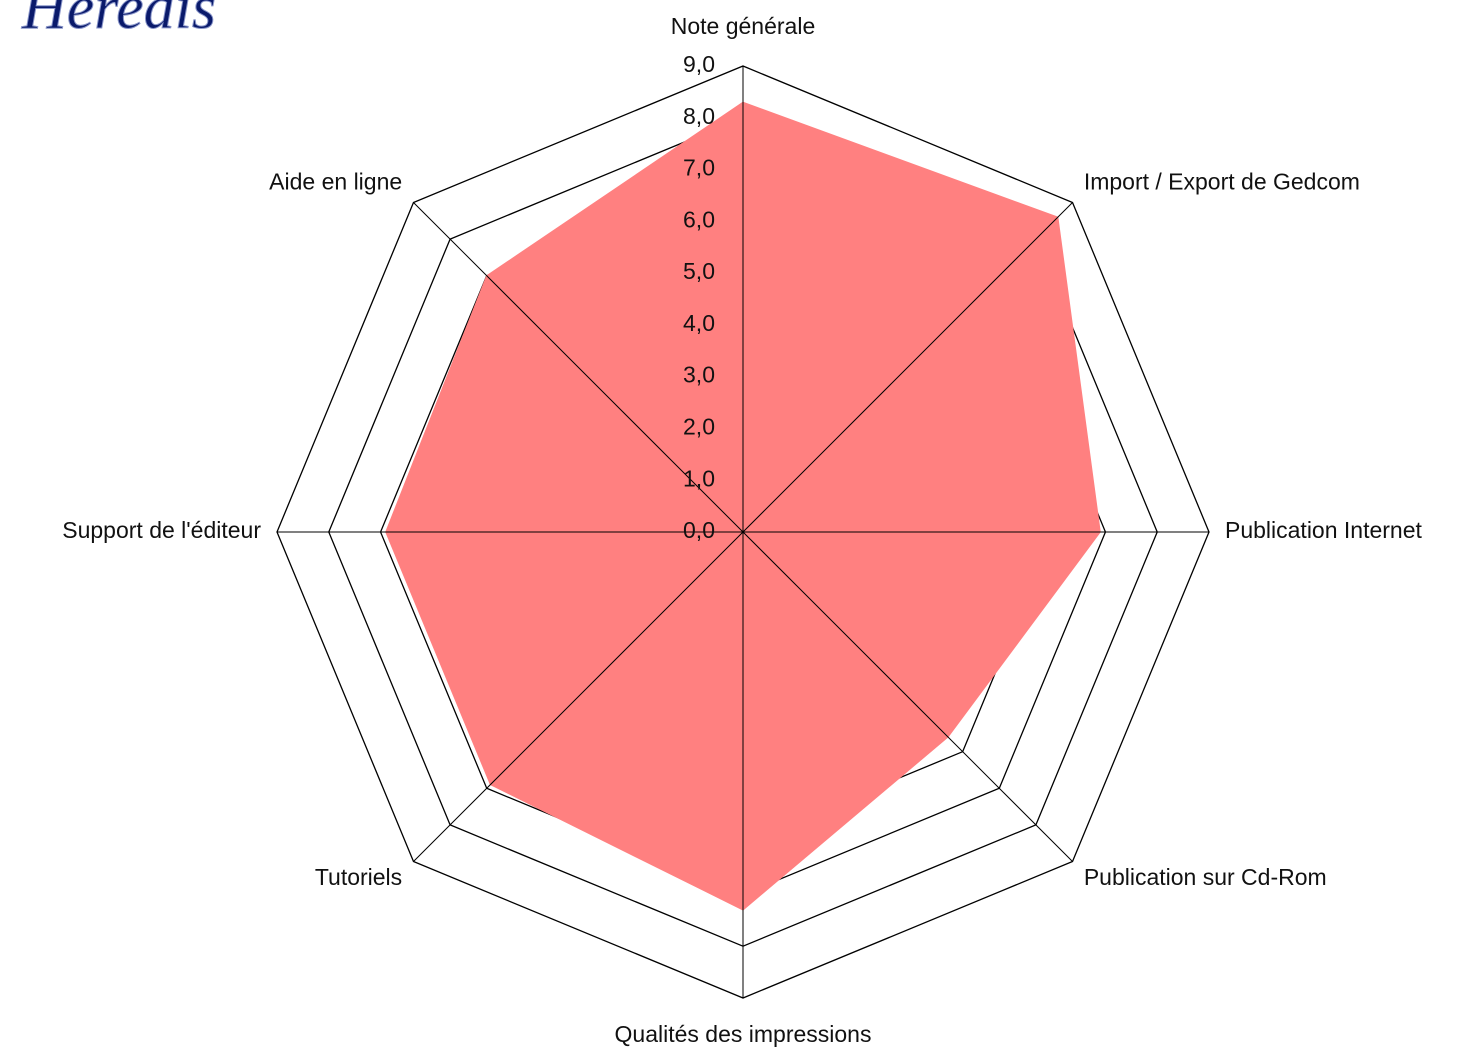 The width and height of the screenshot is (1473, 1052). I want to click on axis-label: Publication sur Cd-Rom, so click(1205, 877).